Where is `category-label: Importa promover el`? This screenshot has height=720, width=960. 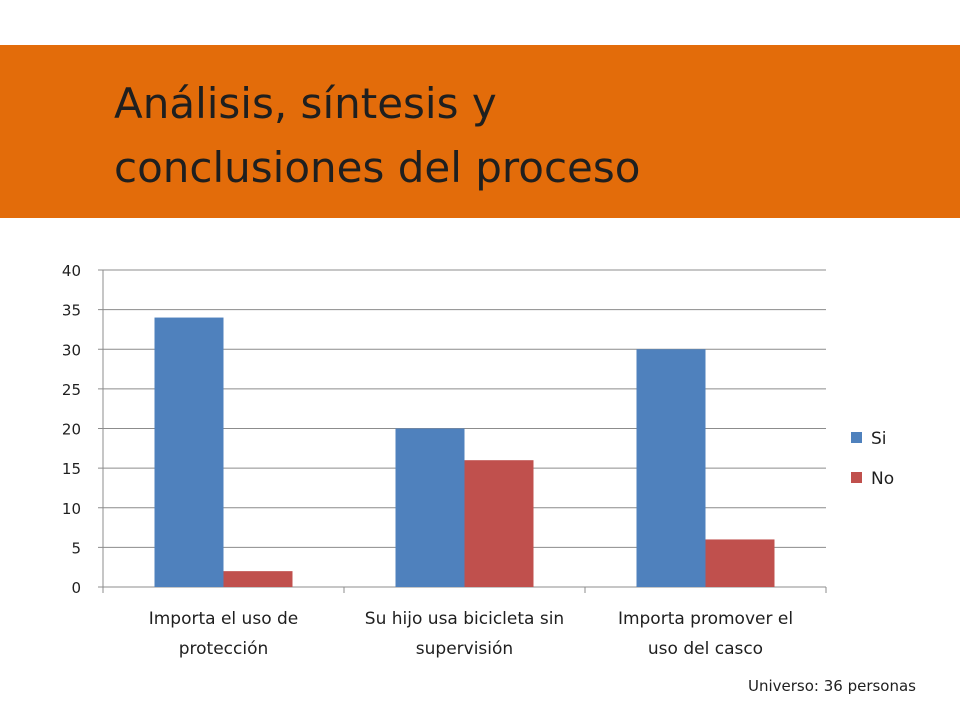 category-label: Importa promover el is located at coordinates (705, 619).